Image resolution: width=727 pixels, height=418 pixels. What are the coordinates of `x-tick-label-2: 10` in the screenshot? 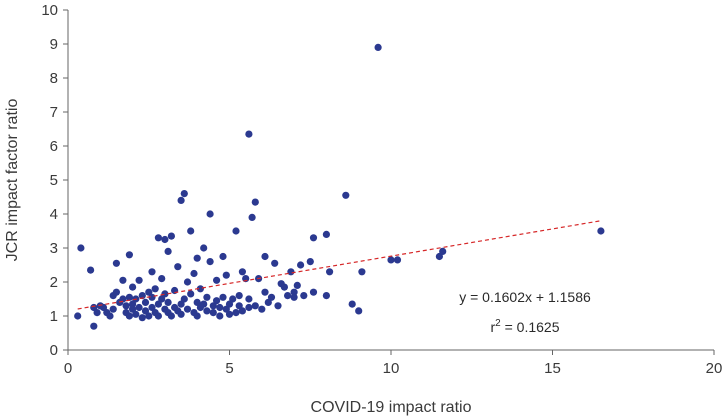 It's located at (391, 368).